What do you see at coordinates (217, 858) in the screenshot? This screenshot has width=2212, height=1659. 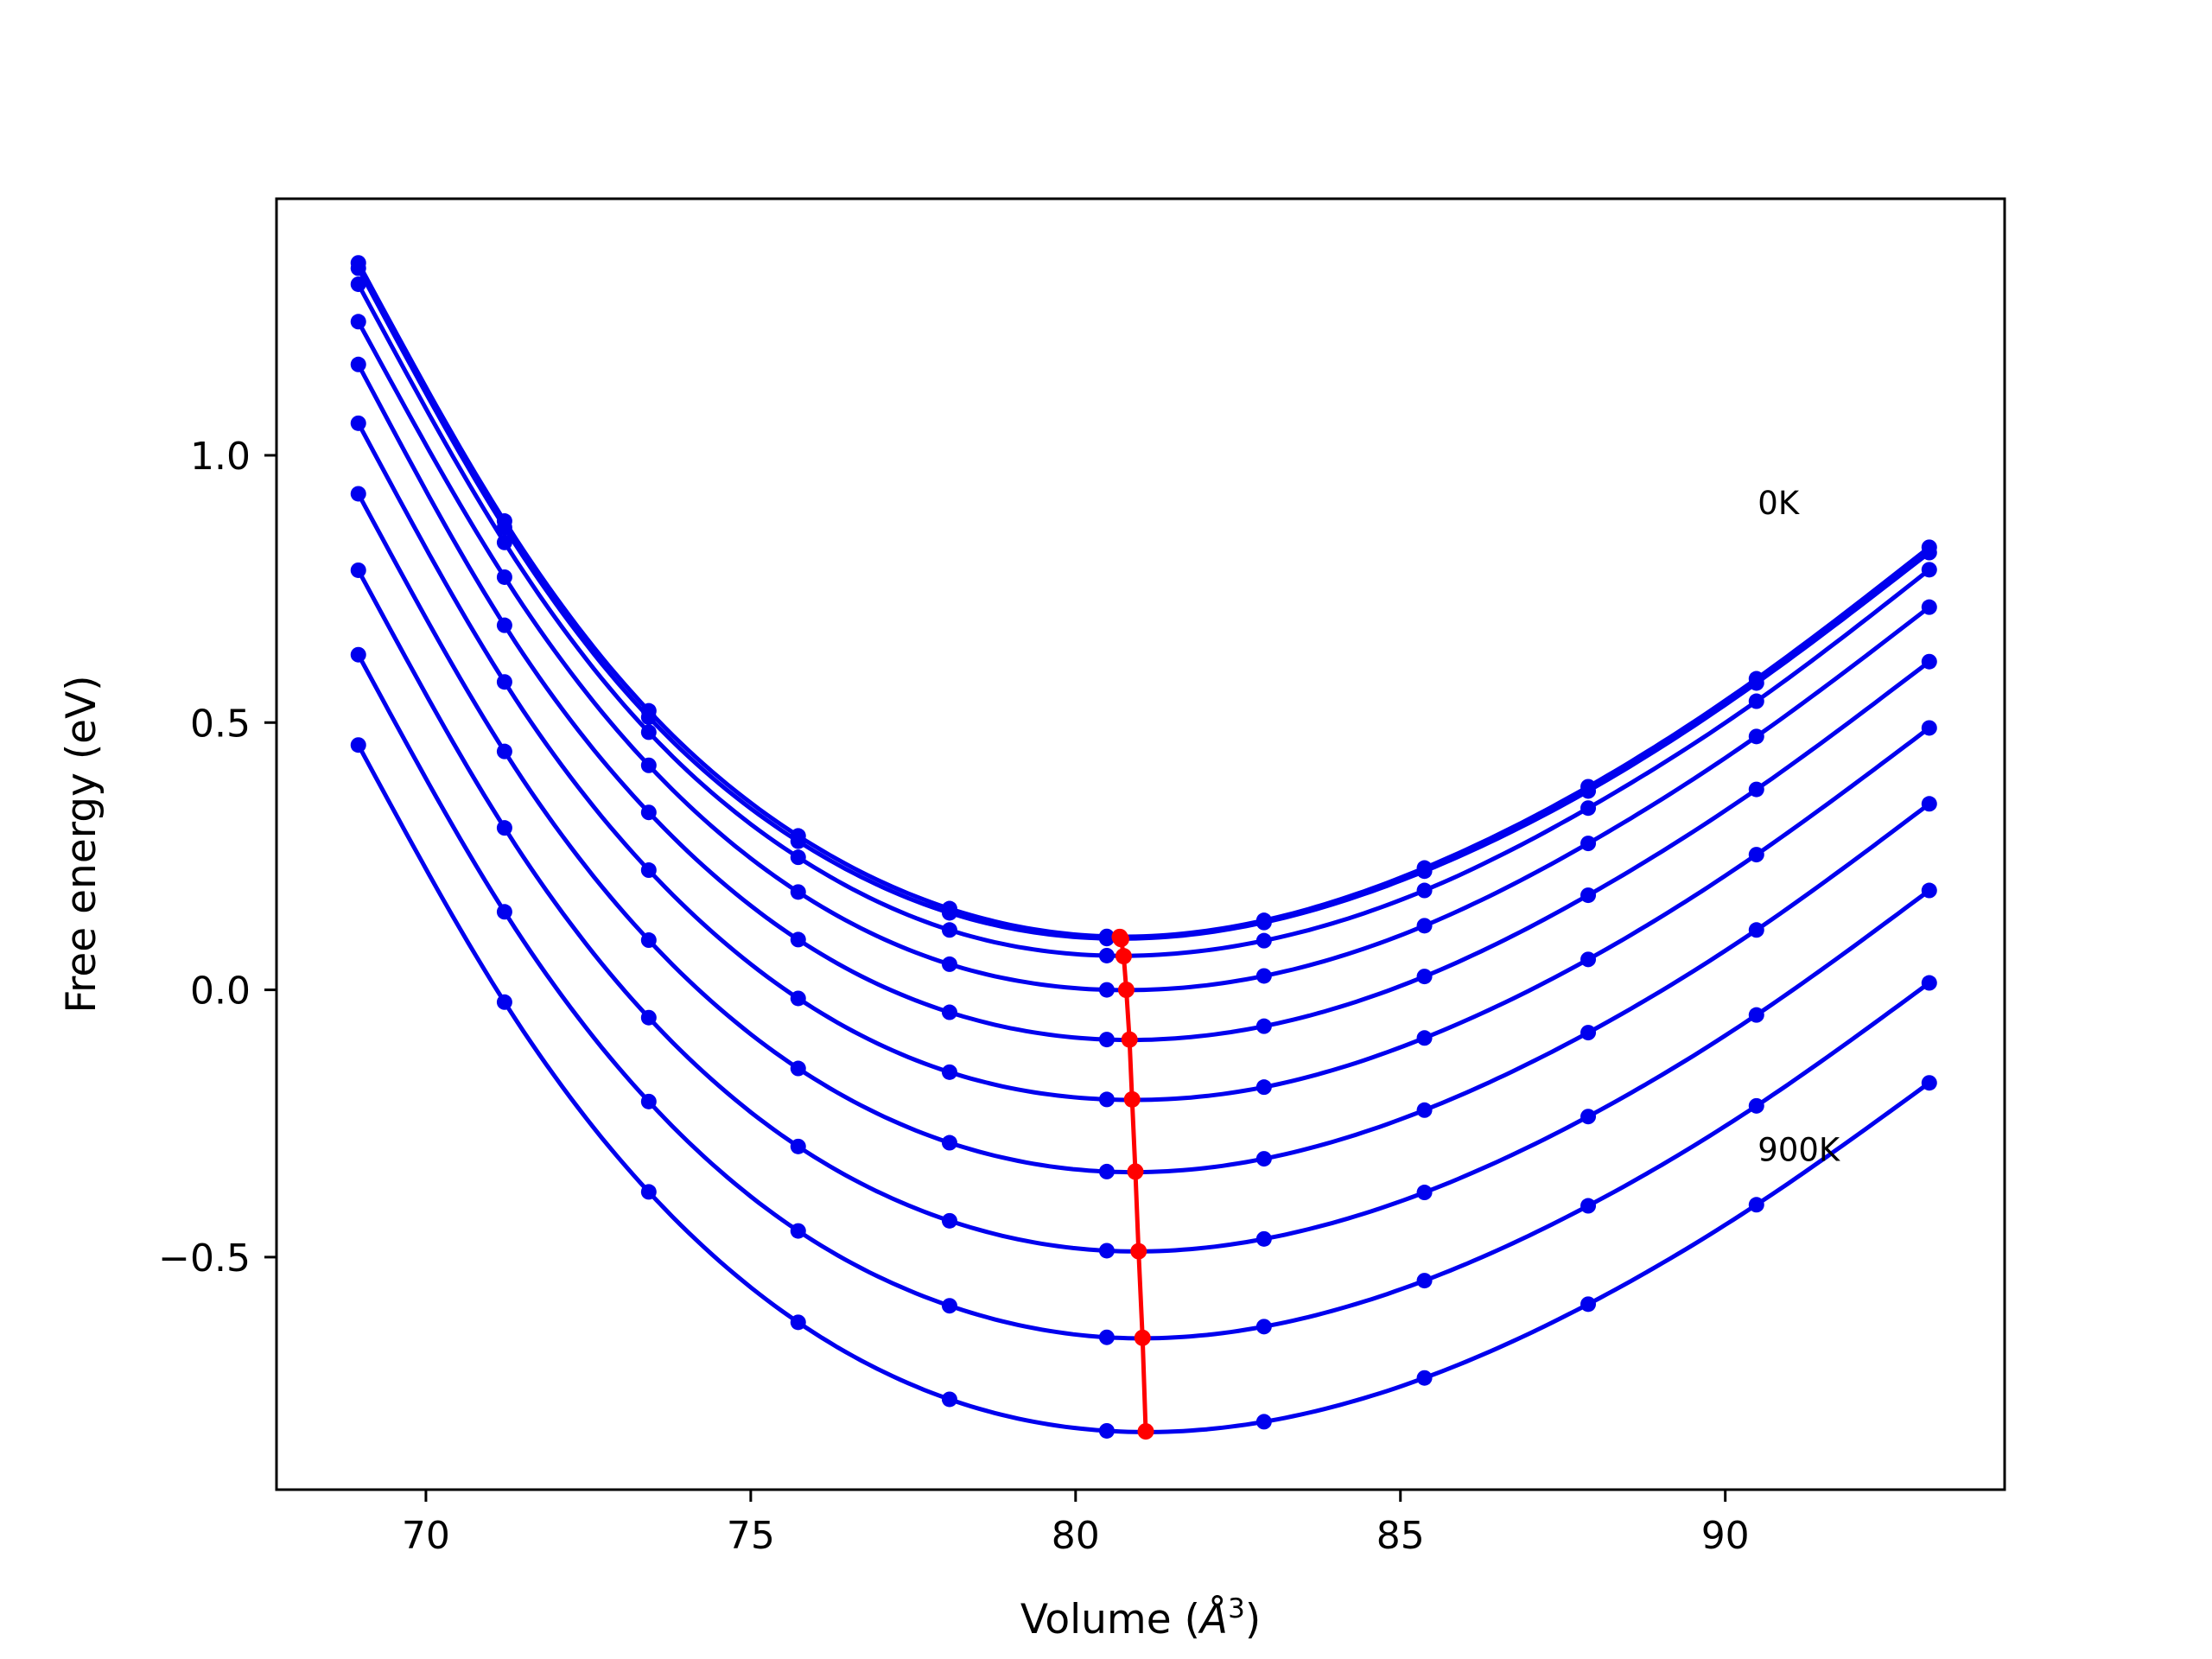 I see `y-axis: 1.0 0.5 0.0 −0.5` at bounding box center [217, 858].